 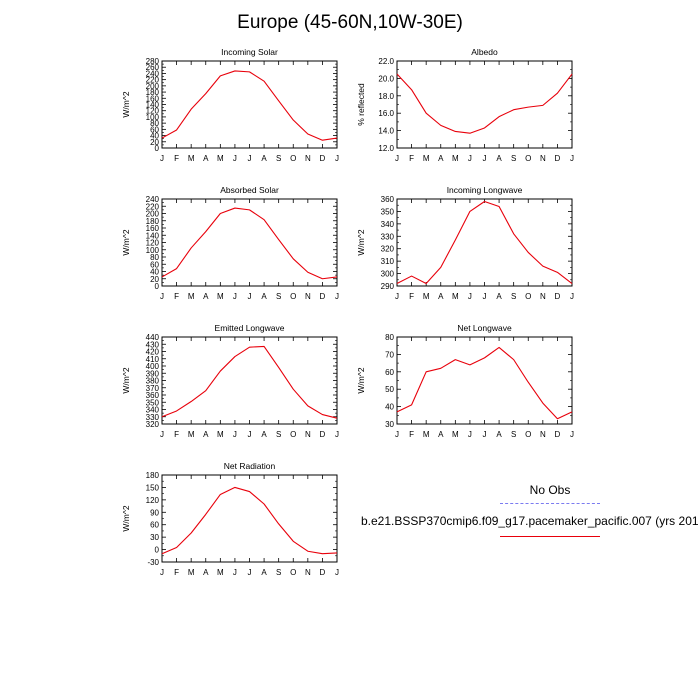 I want to click on y-tick-label: 220, so click(x=153, y=206).